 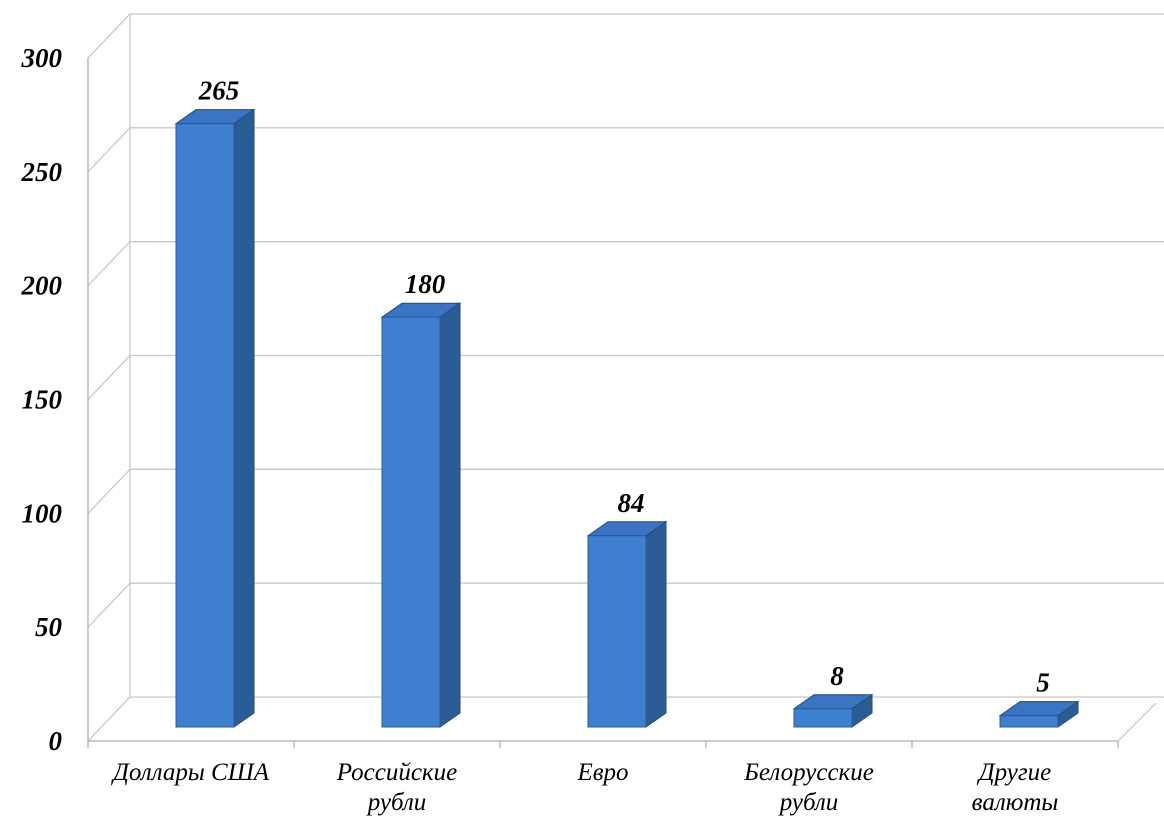 What do you see at coordinates (219, 91) in the screenshot?
I see `data-label: 265` at bounding box center [219, 91].